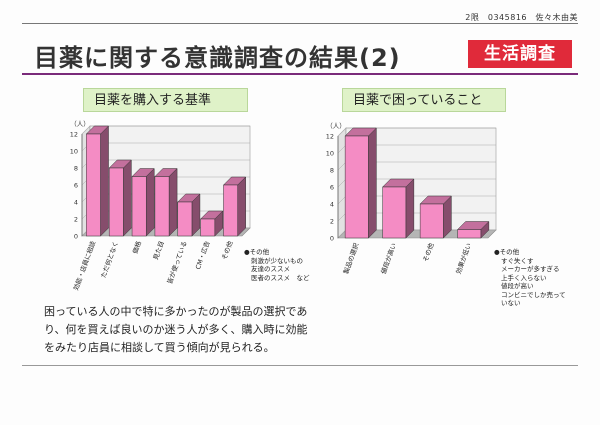 Image resolution: width=600 pixels, height=425 pixels. Describe the element at coordinates (517, 286) in the screenshot. I see `note-line: 値段が高い` at that location.